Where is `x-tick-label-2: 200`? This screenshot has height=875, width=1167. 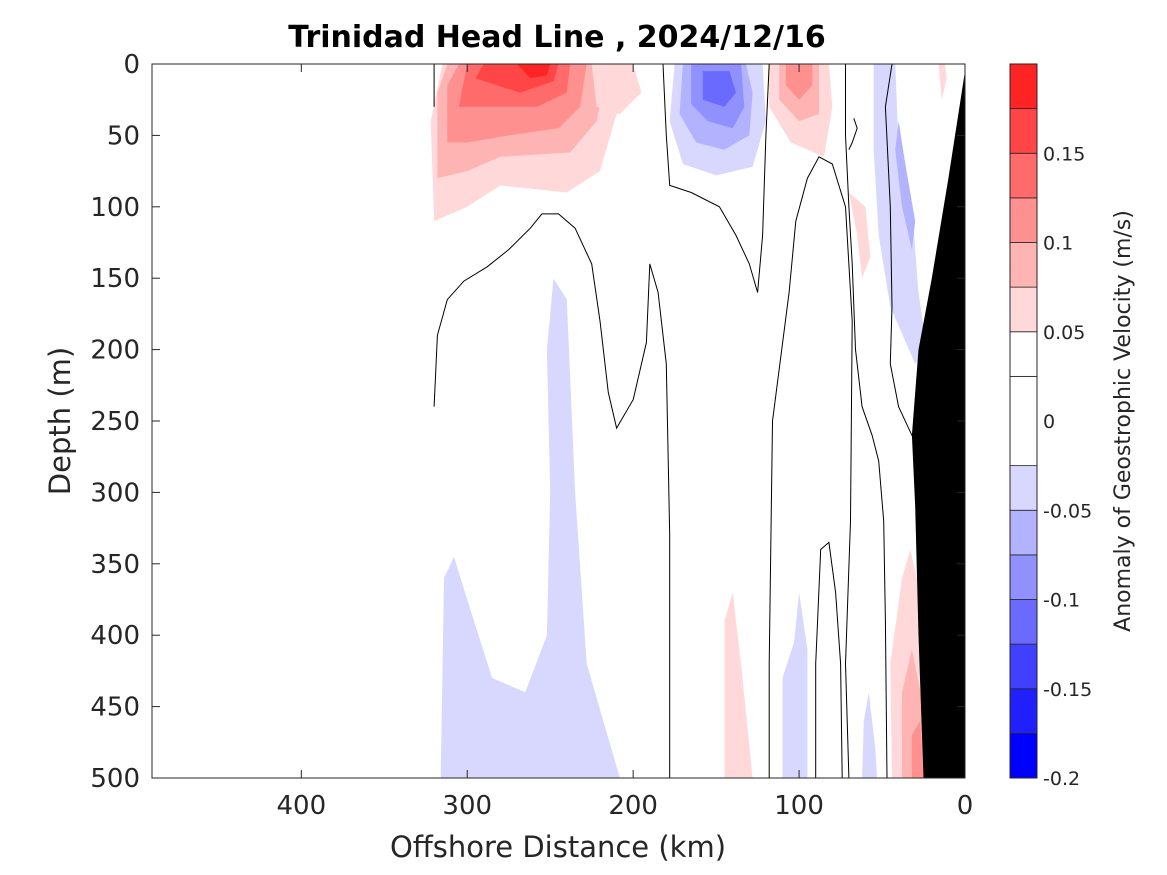
x-tick-label-2: 200 is located at coordinates (633, 806).